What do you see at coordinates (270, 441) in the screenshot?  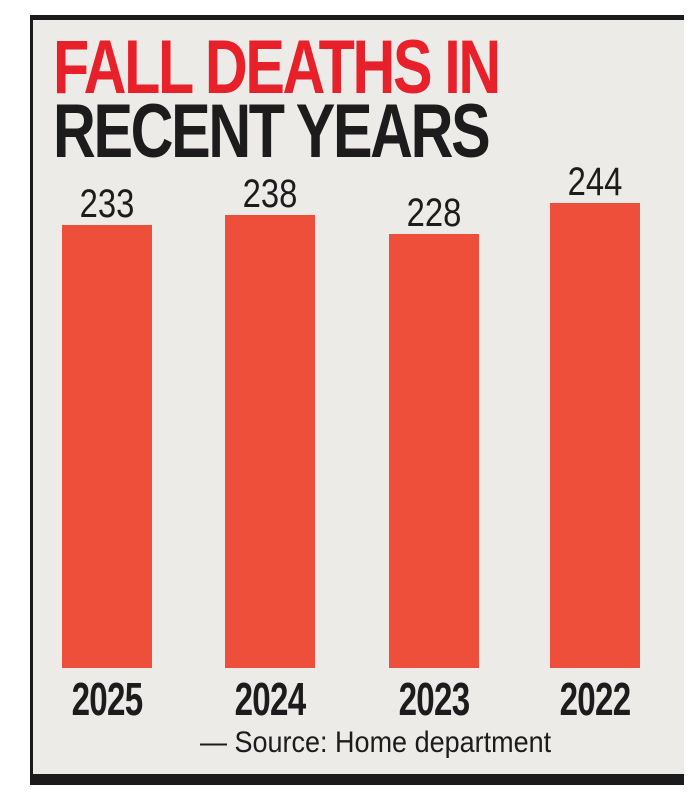 I see `bar-2024` at bounding box center [270, 441].